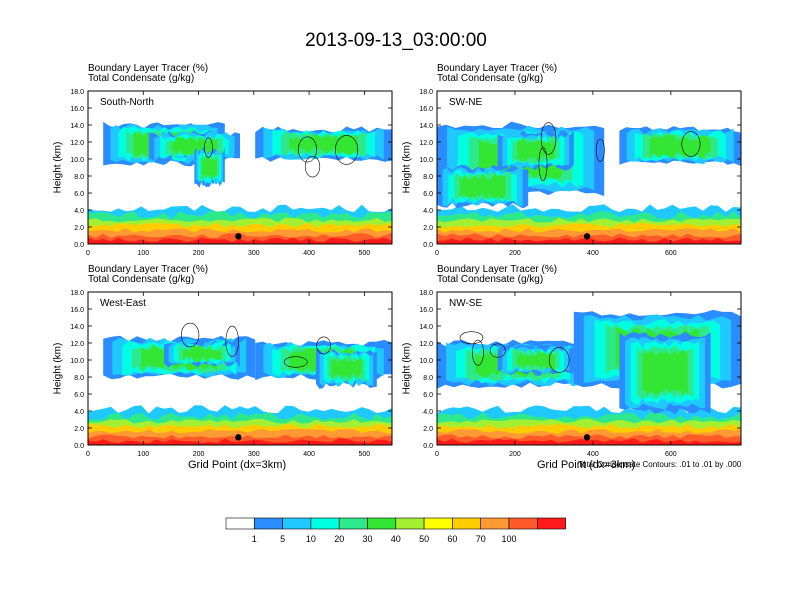 The image size is (792, 612). I want to click on colorbar-label: 5, so click(282, 539).